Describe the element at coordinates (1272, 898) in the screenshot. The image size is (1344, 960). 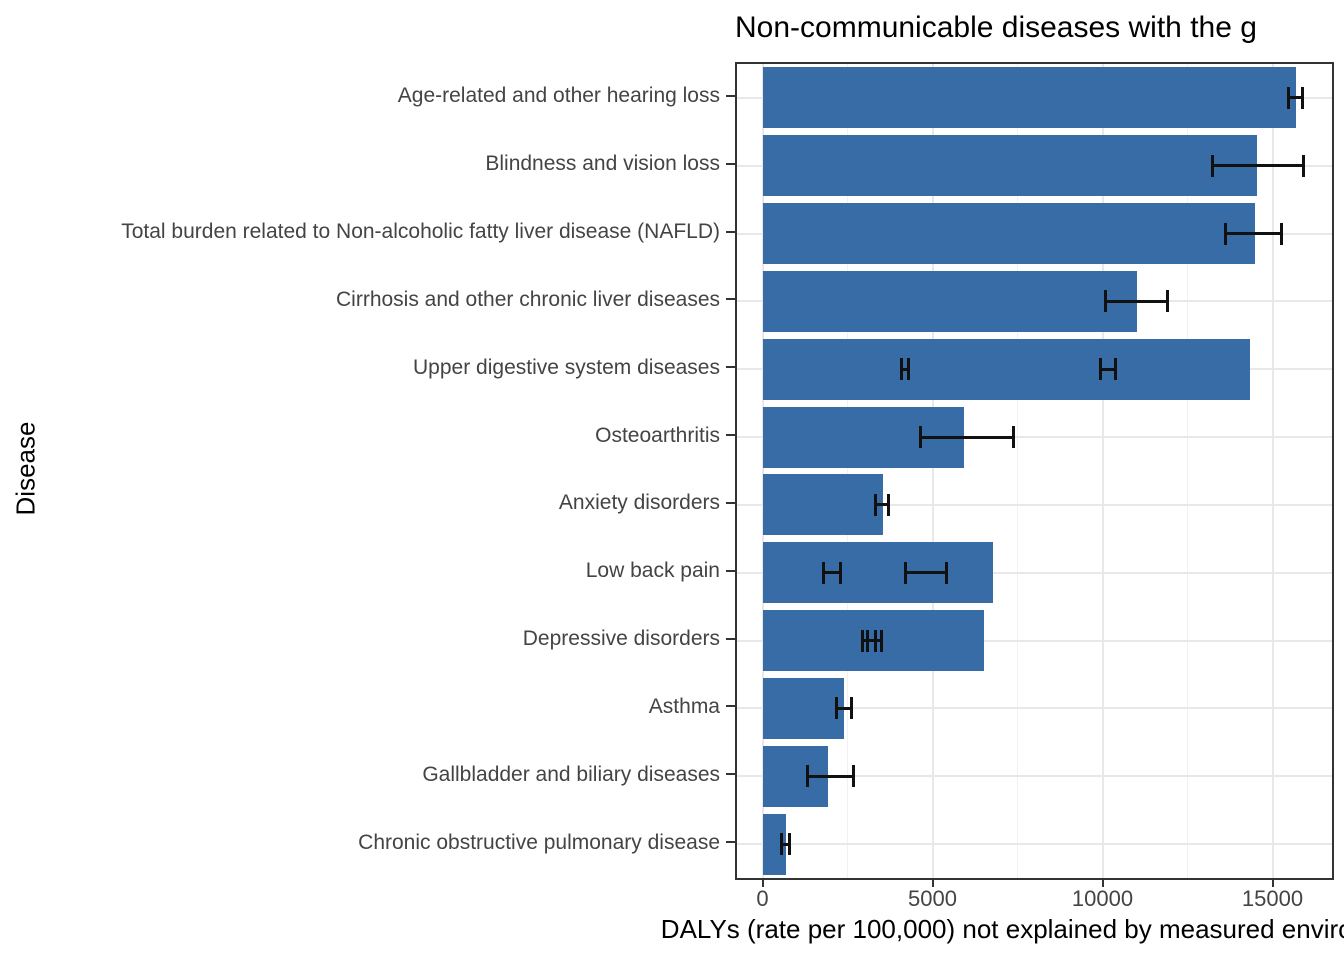
I see `x-tick-label: 15000` at that location.